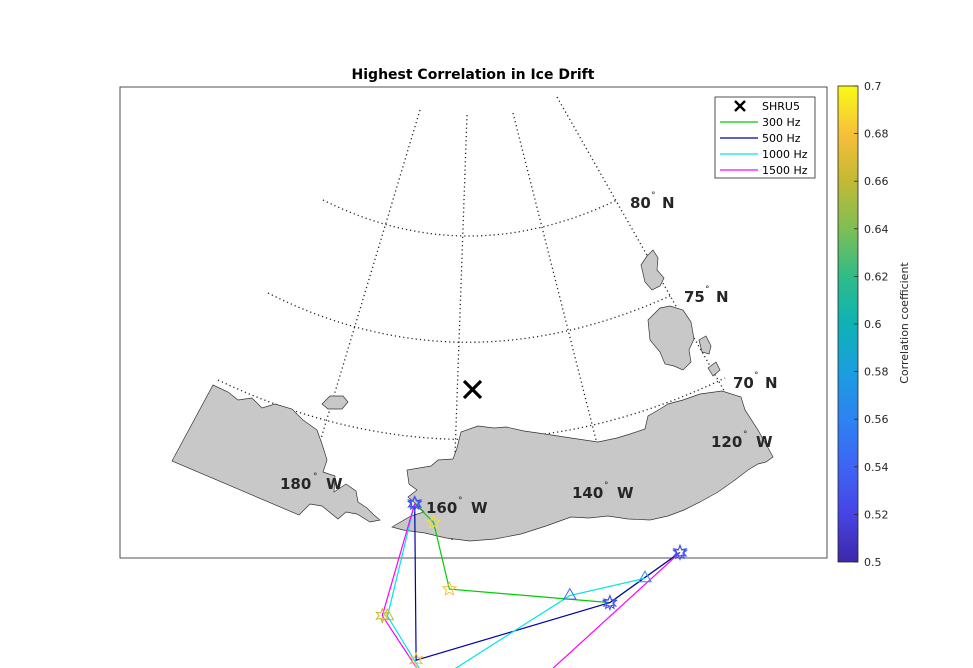  I want to click on svg-text: 1000 Hz, so click(785, 154).